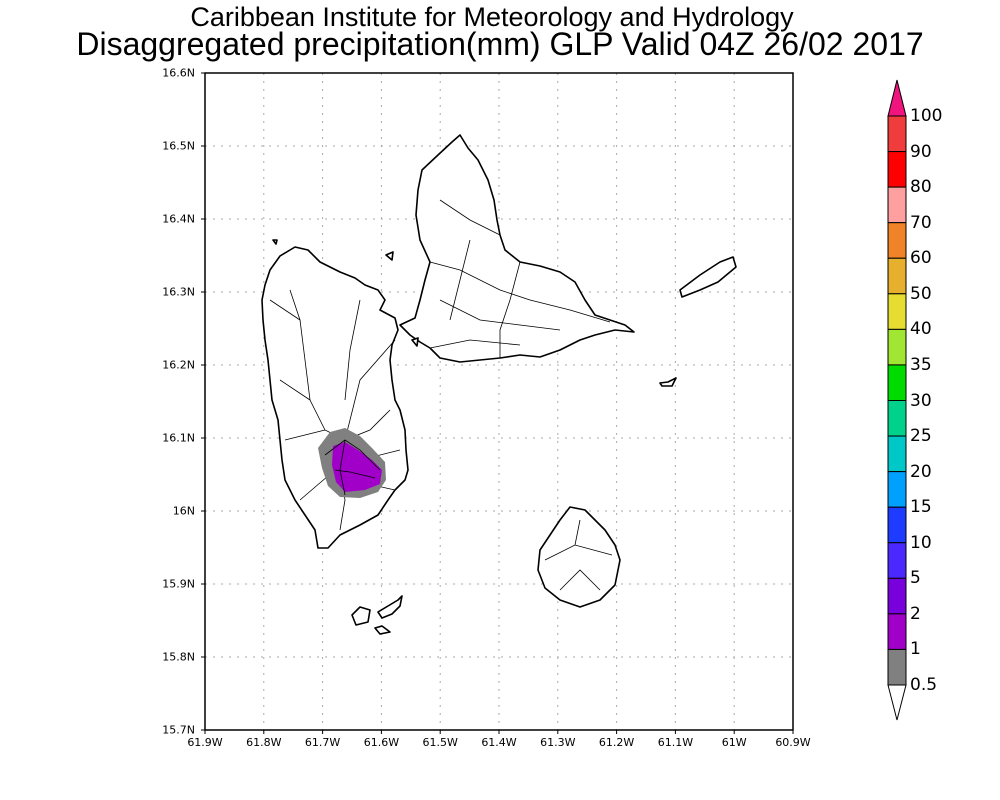  I want to click on lat-tick-label: 16.6N, so click(178, 73).